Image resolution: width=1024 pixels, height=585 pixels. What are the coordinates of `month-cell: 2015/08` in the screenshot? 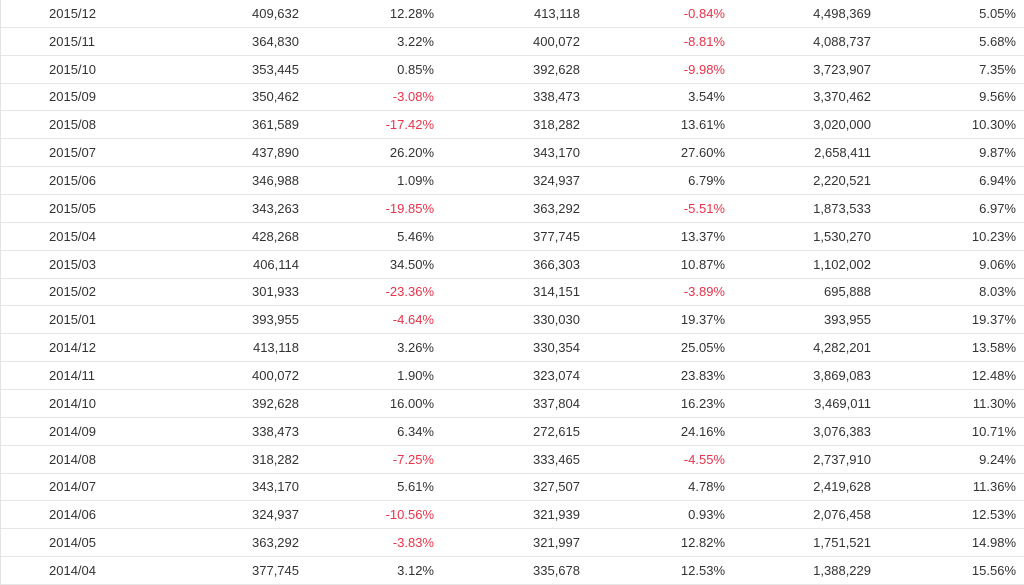 It's located at (72, 125).